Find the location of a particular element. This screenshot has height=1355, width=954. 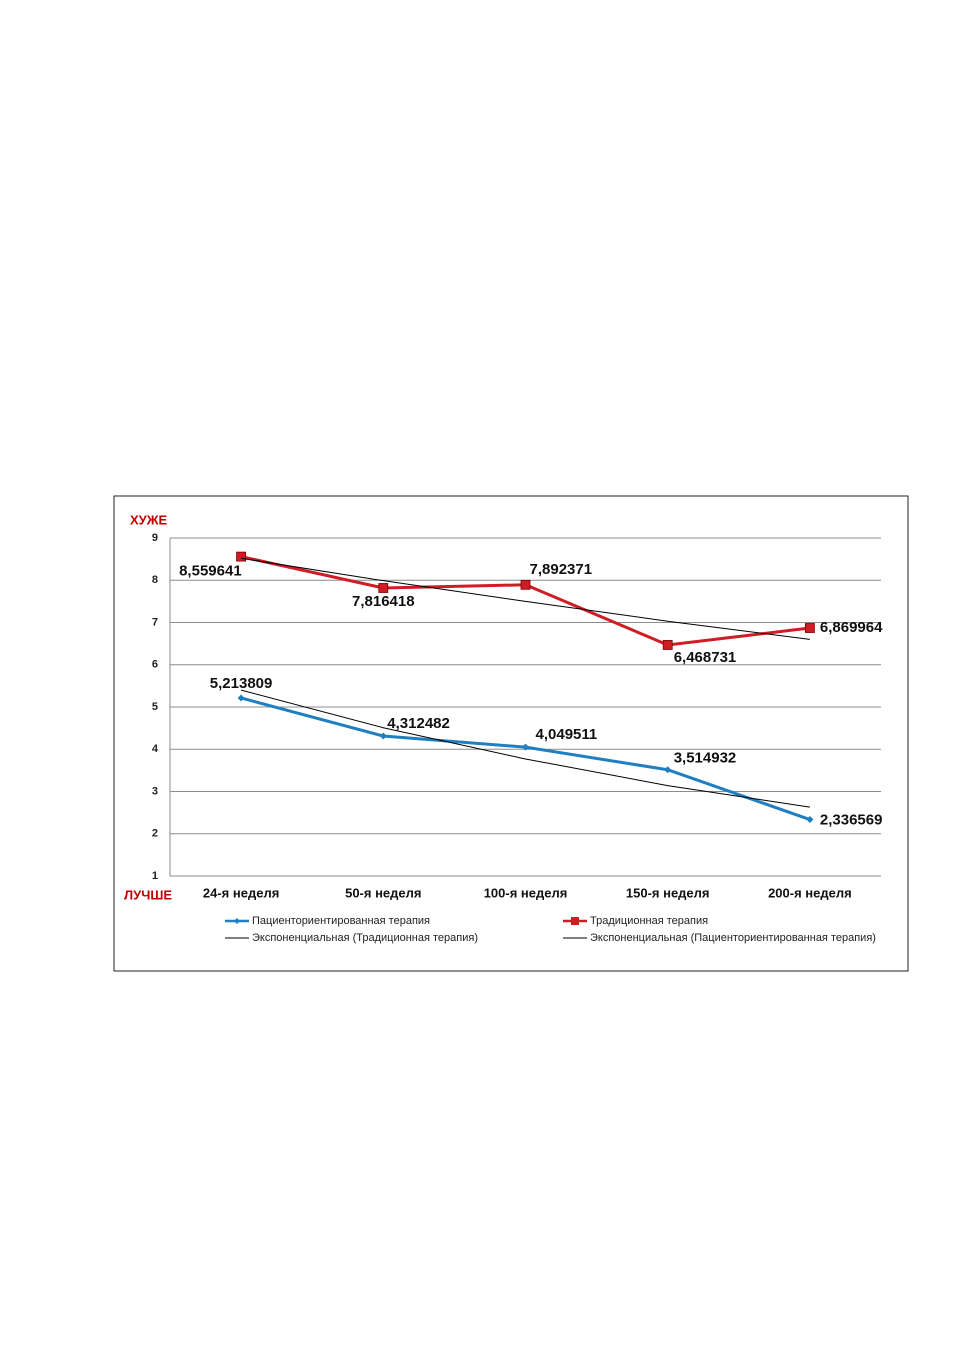

y-tick-label: 5 is located at coordinates (155, 707).